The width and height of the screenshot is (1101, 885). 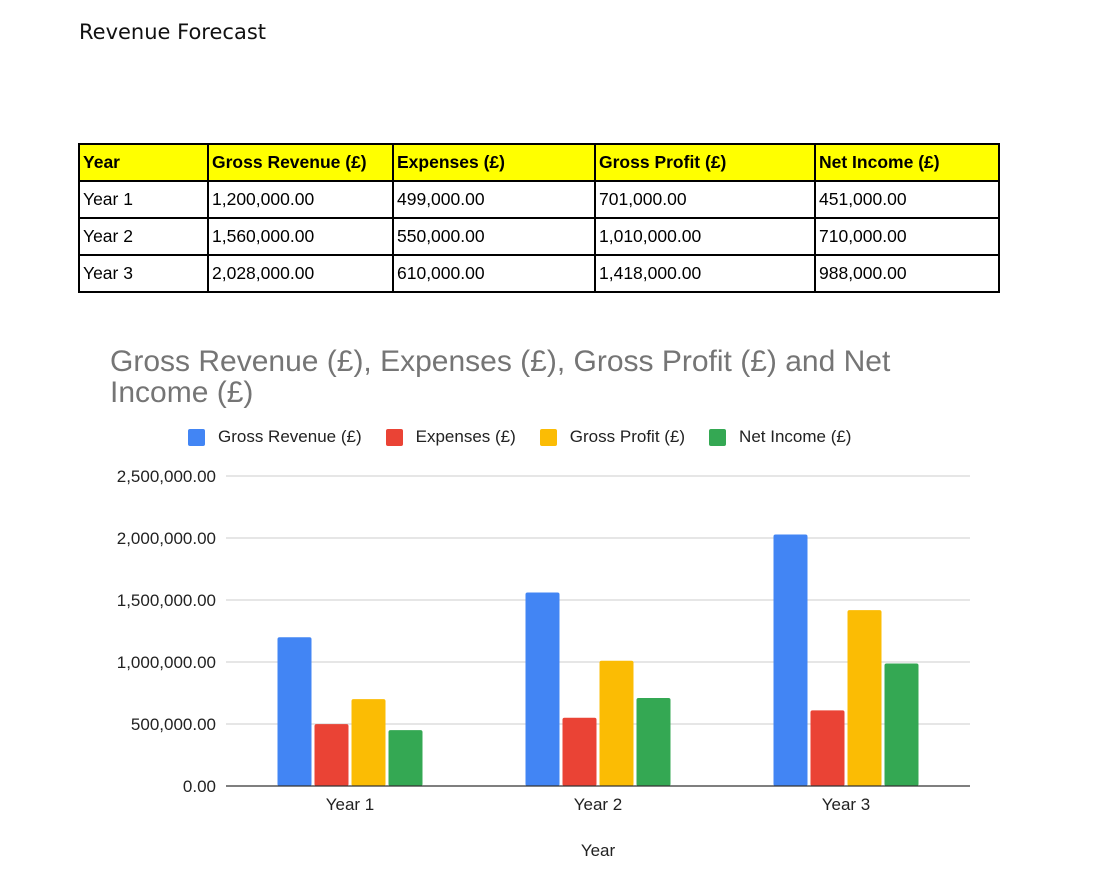 What do you see at coordinates (627, 436) in the screenshot?
I see `legend-label: Gross Profit (£)` at bounding box center [627, 436].